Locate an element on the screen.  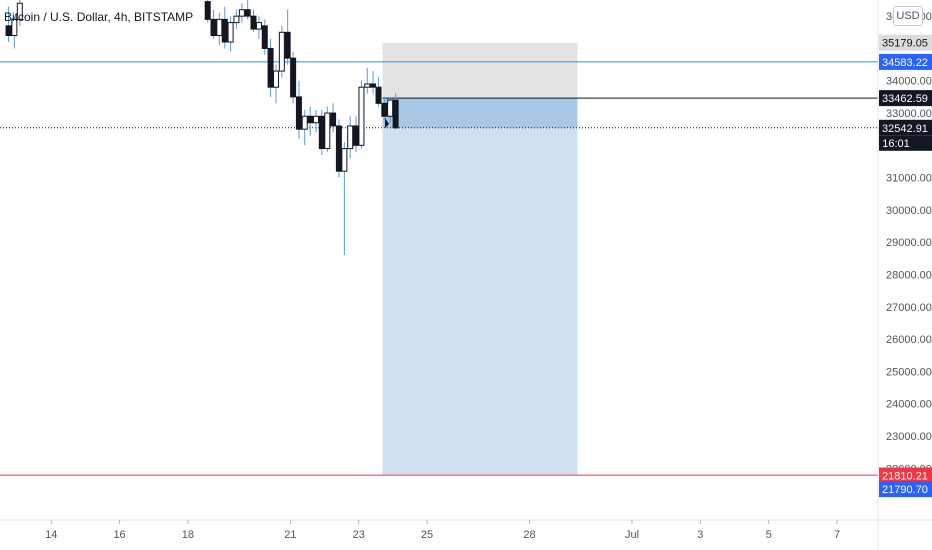
price-label-red: 21810.21 is located at coordinates (905, 475).